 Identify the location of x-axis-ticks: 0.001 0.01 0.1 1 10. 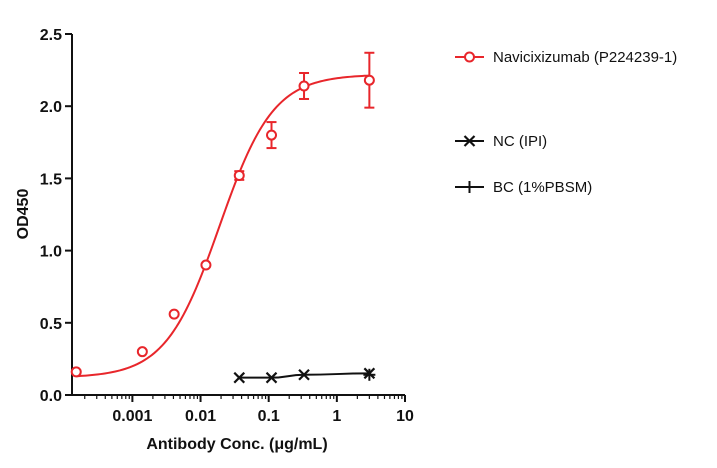
(249, 410).